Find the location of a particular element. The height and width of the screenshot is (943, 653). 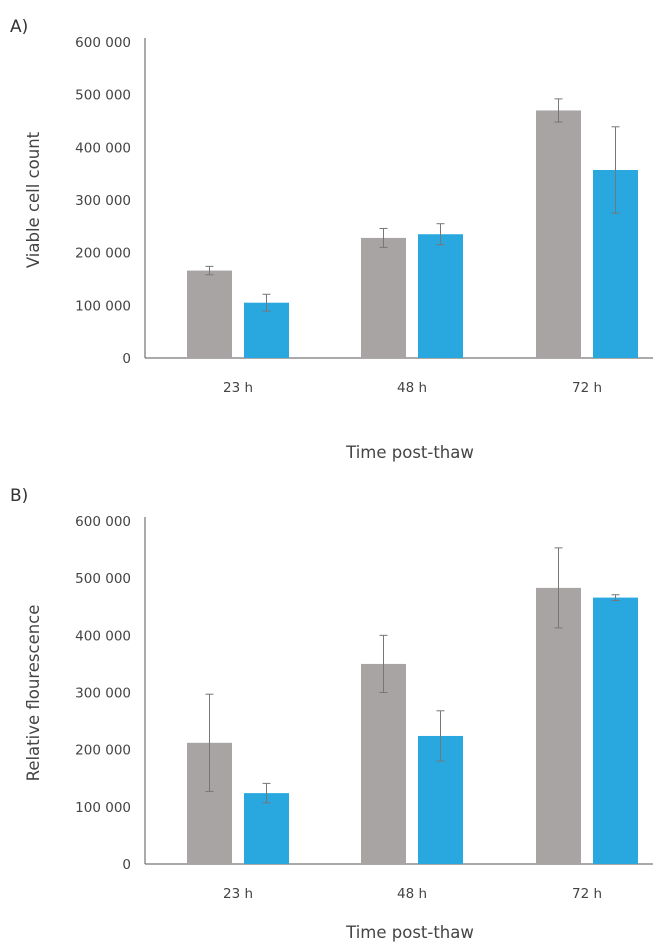

panel-label: B) is located at coordinates (19, 496).